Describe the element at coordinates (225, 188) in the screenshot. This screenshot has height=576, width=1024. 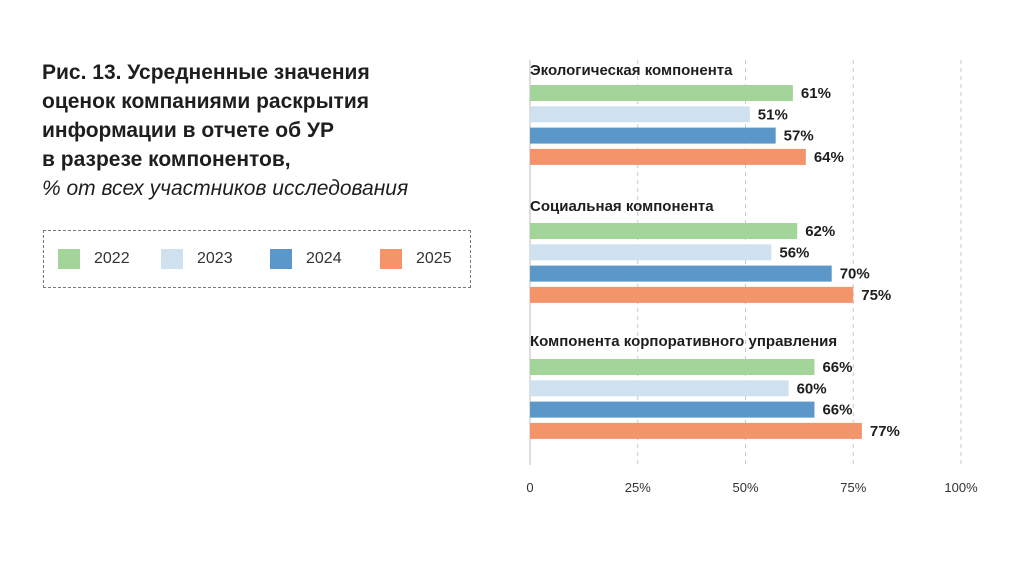
I see `chart-subtitle: % от всех участников исследования` at that location.